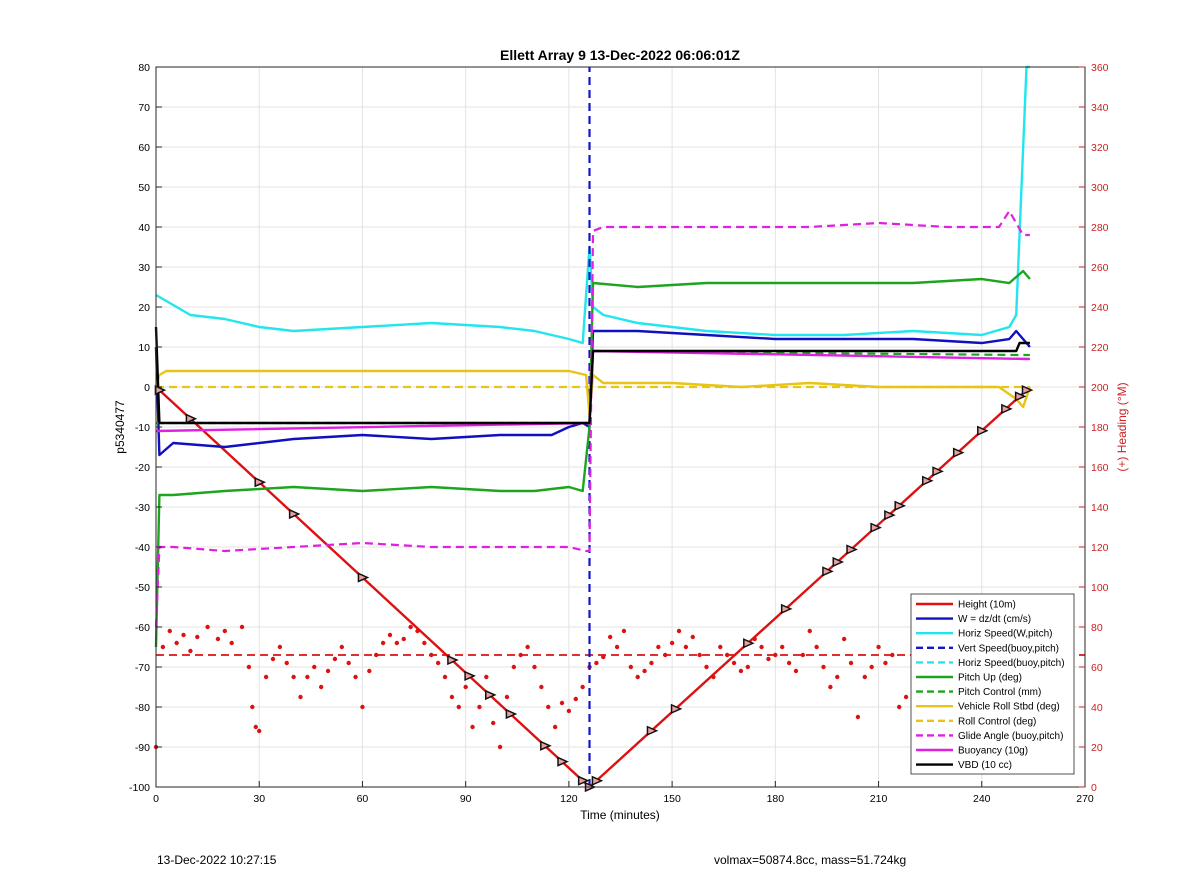 The image size is (1200, 885). What do you see at coordinates (1005, 634) in the screenshot?
I see `legend-entry: Horiz Speed(W,pitch)` at bounding box center [1005, 634].